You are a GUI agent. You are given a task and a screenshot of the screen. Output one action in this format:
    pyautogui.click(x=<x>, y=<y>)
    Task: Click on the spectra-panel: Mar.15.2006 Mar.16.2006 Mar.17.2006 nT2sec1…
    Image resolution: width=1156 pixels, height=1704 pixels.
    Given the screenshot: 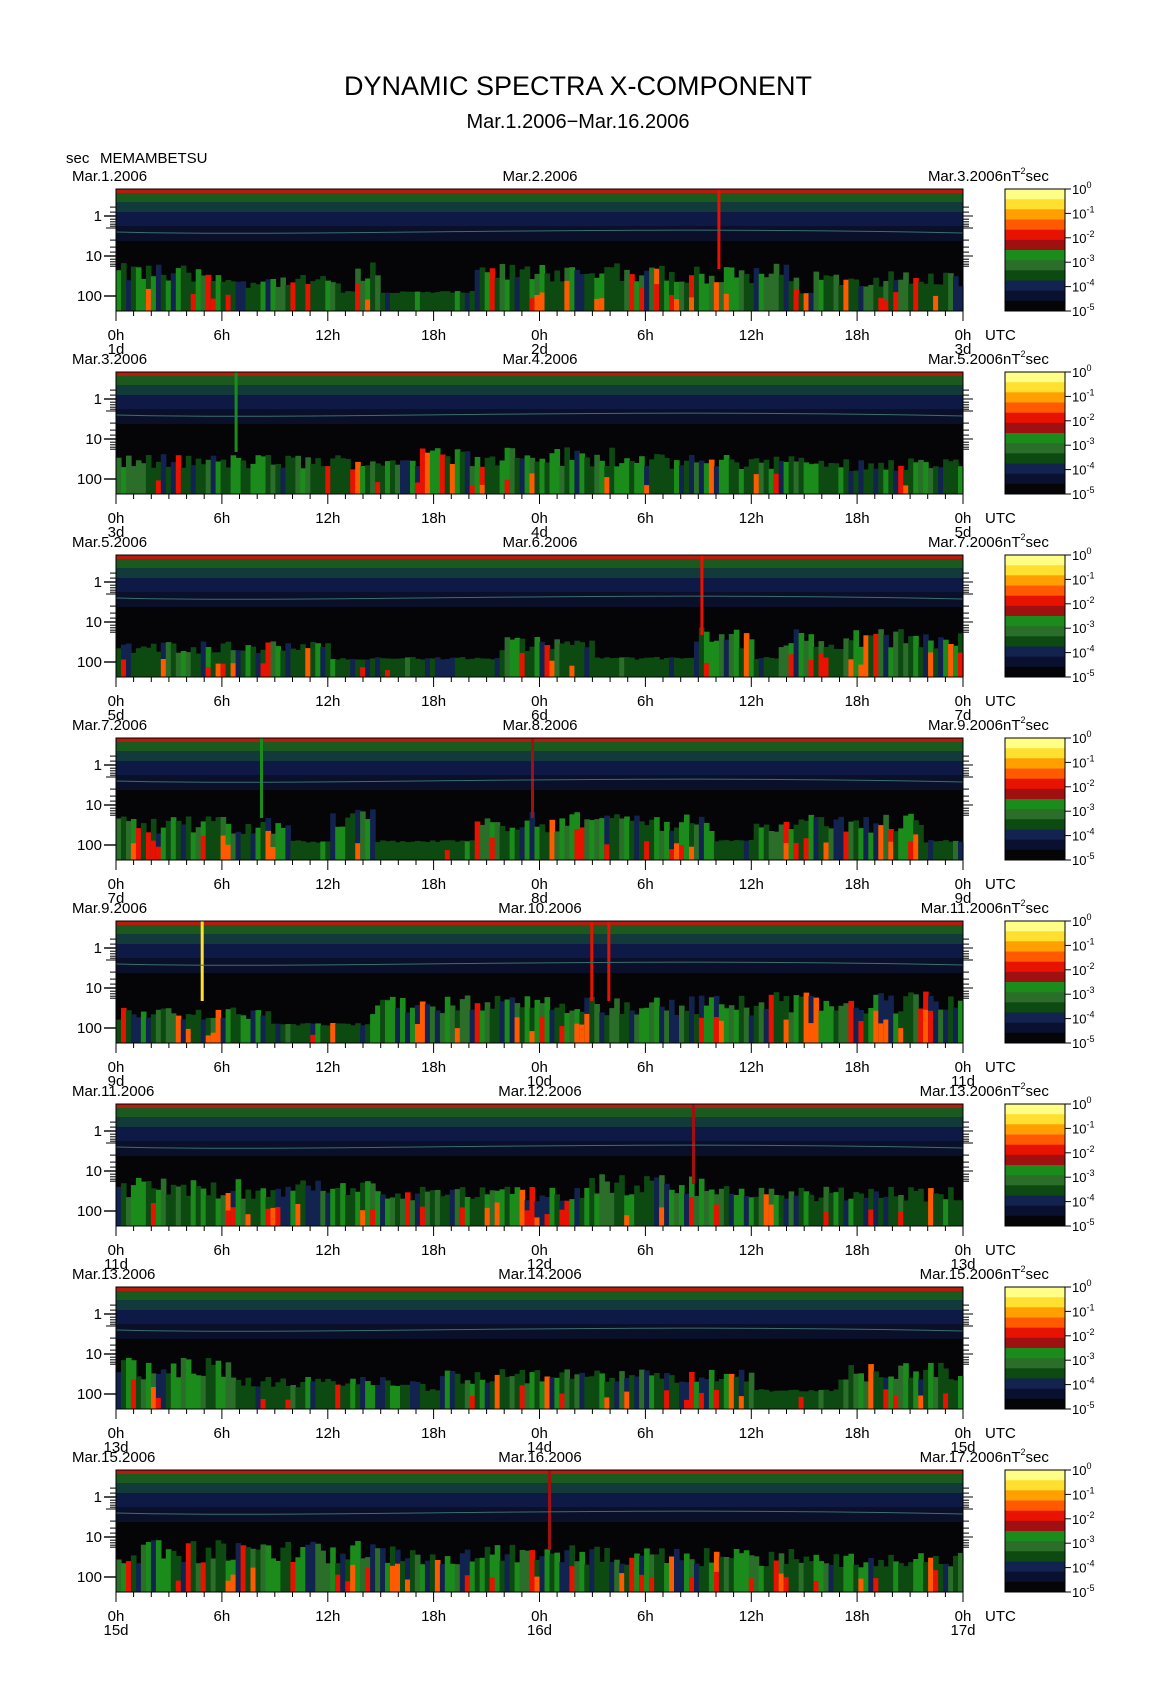 What is the action you would take?
    pyautogui.click(x=583, y=1543)
    